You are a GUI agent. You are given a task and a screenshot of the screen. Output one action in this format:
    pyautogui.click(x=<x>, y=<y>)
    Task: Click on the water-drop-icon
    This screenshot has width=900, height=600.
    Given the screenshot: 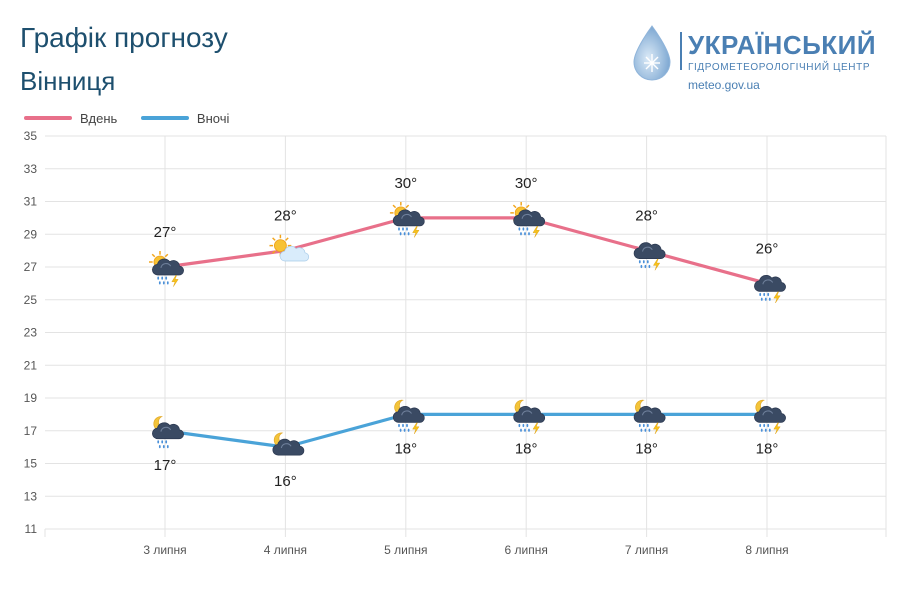 What is the action you would take?
    pyautogui.click(x=652, y=53)
    